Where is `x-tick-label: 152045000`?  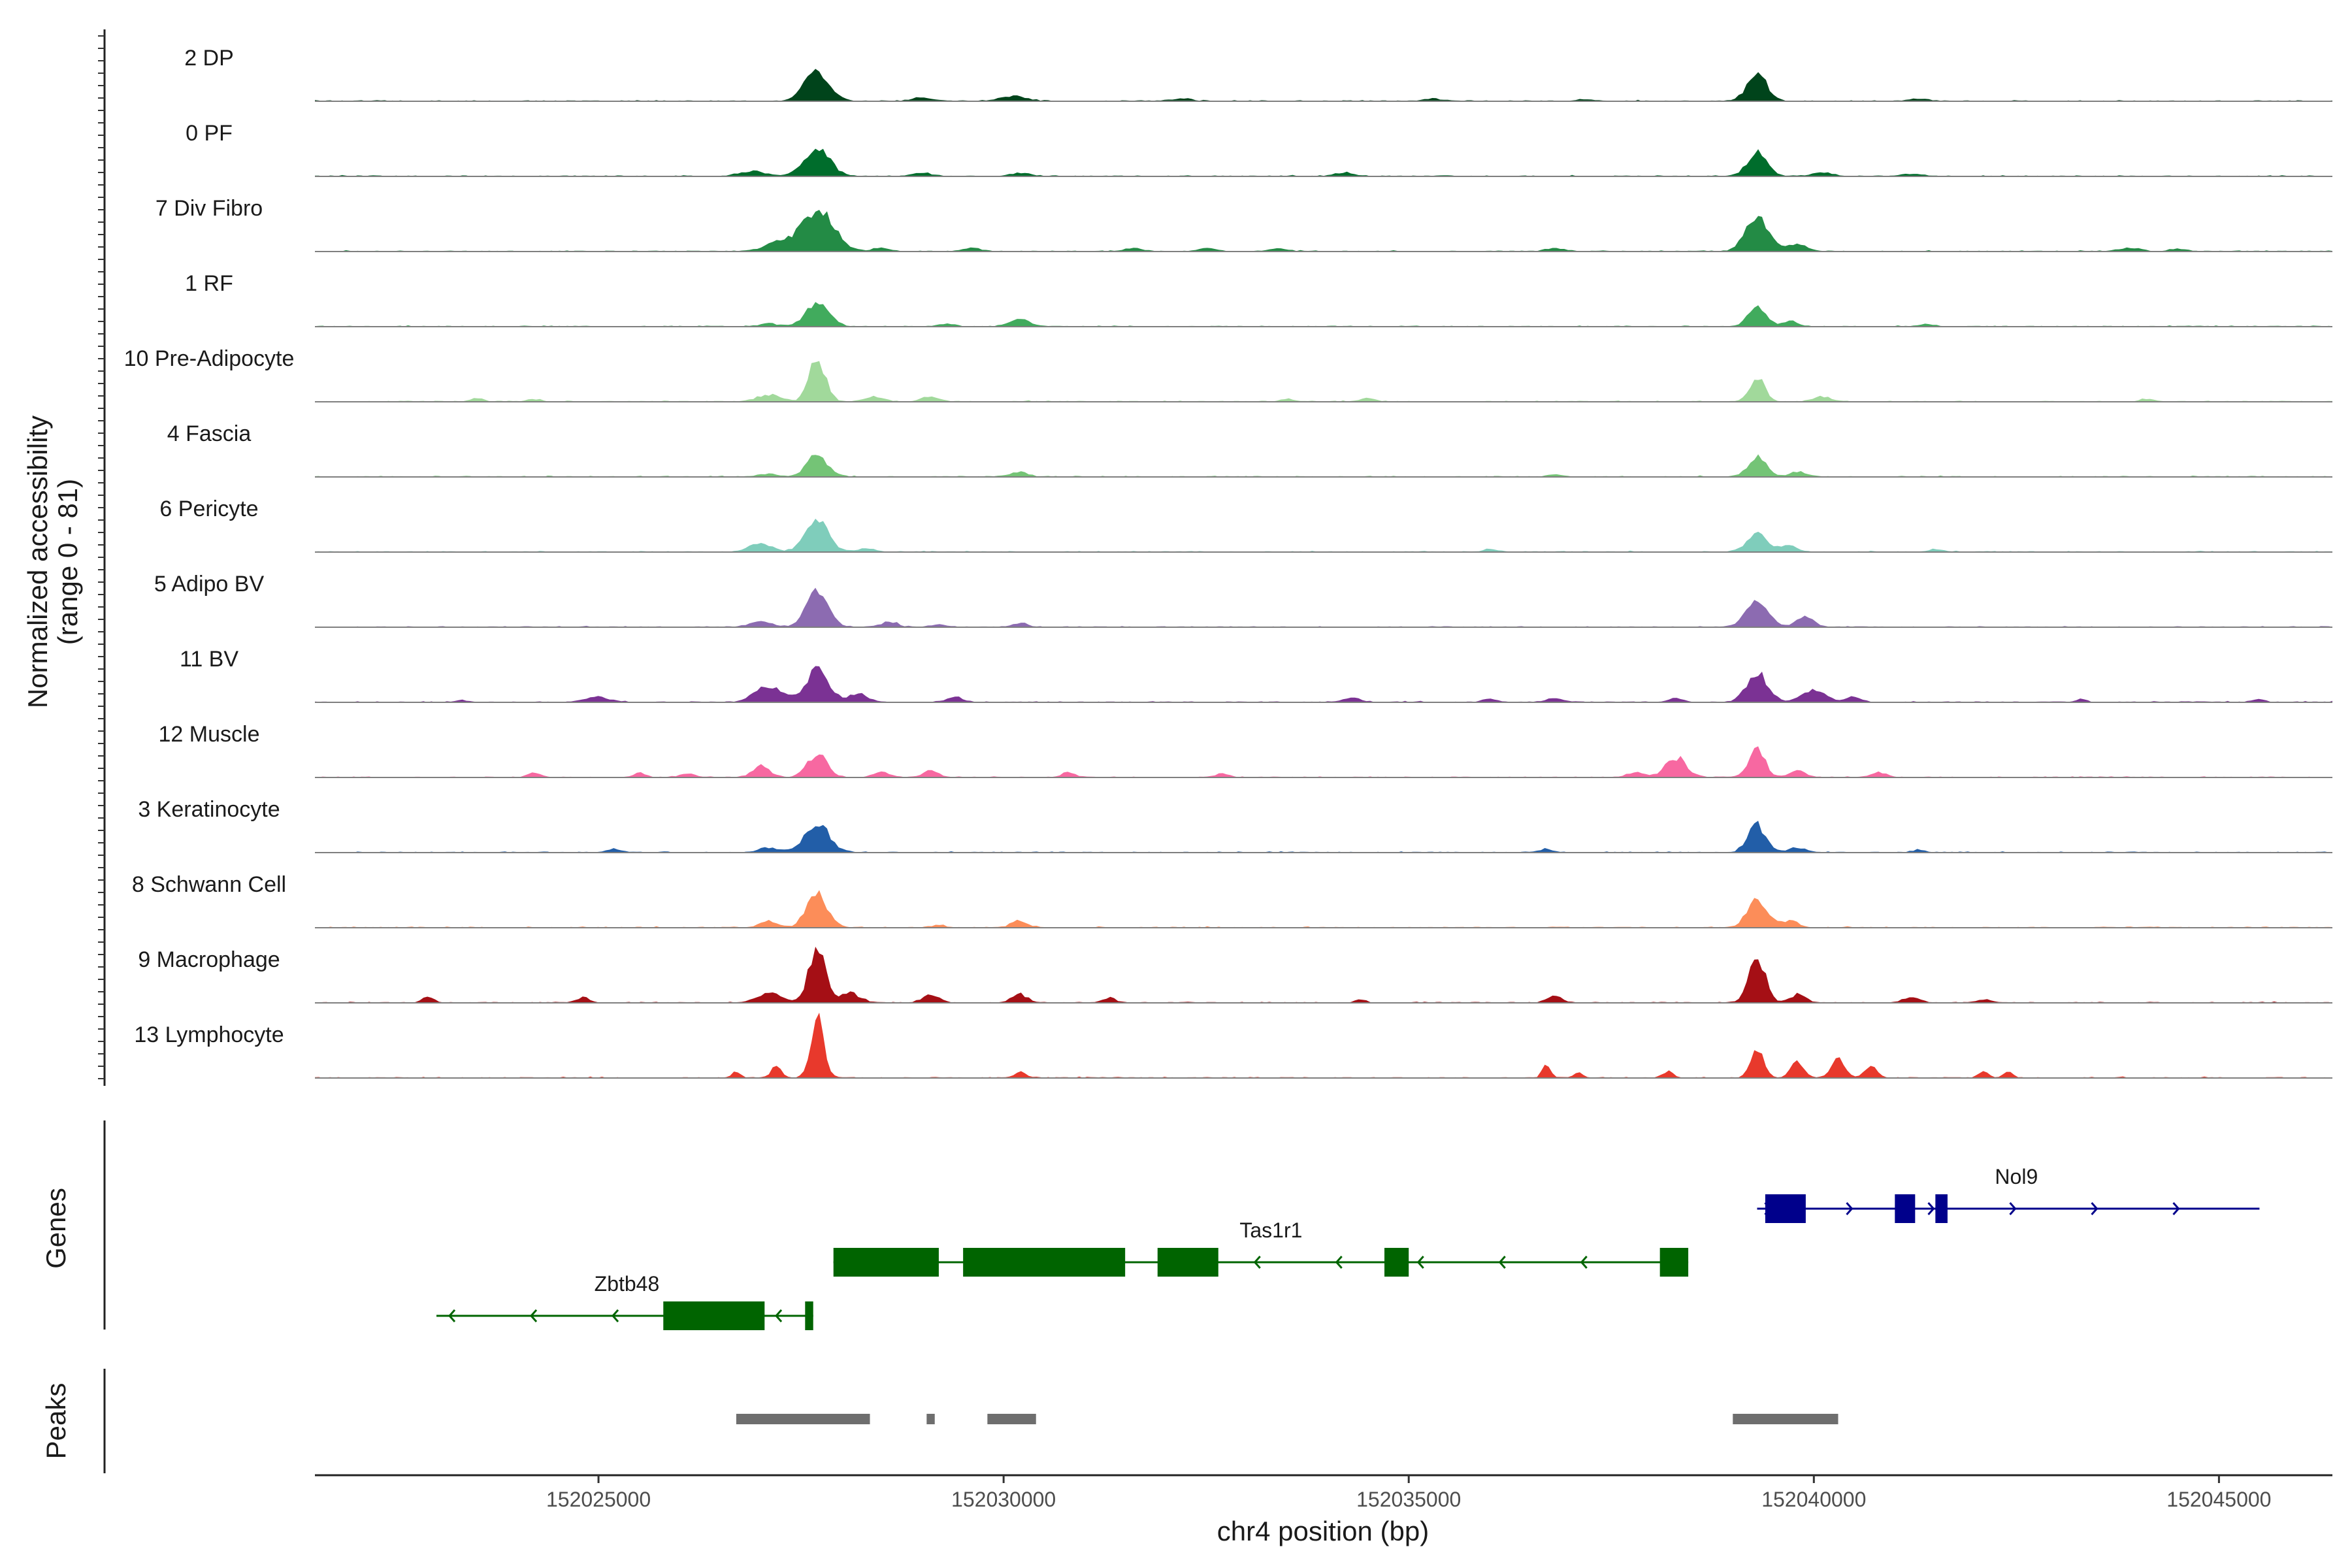
x-tick-label: 152045000 is located at coordinates (2218, 1499).